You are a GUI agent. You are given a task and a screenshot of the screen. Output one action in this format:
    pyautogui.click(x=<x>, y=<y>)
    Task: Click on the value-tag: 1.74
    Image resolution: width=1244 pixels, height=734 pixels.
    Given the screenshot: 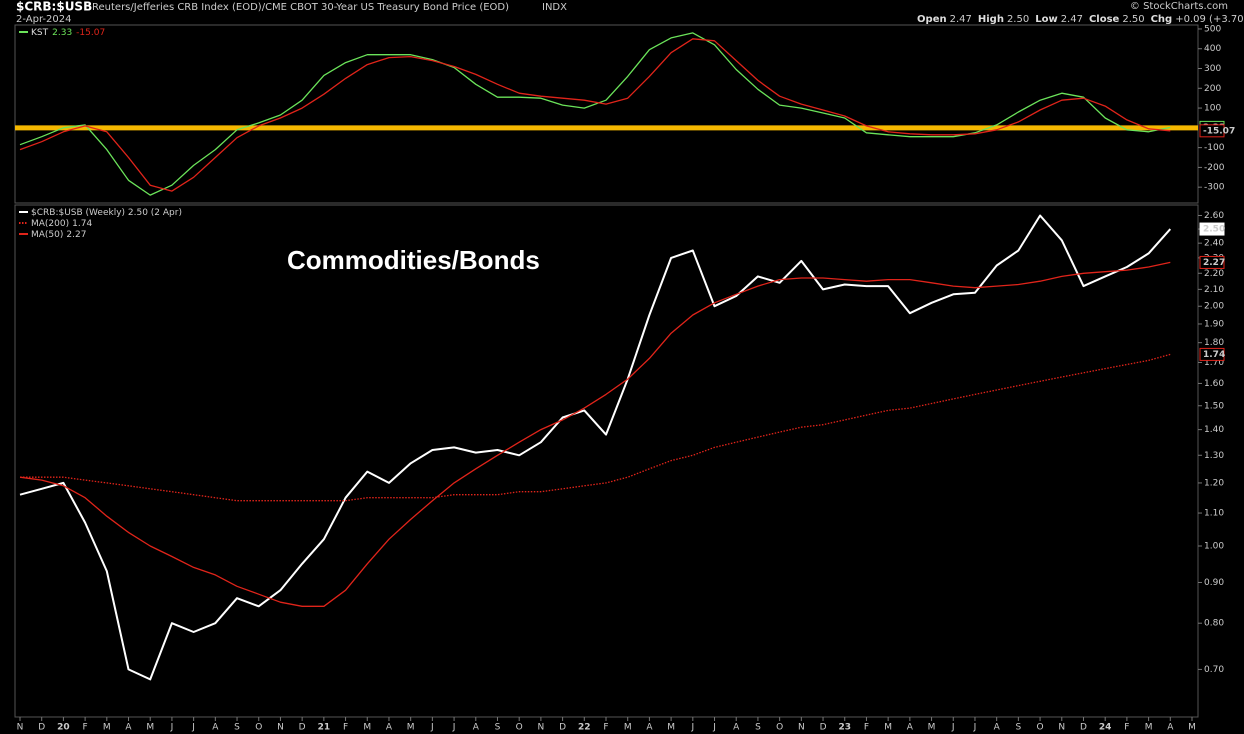 What is the action you would take?
    pyautogui.click(x=1214, y=355)
    